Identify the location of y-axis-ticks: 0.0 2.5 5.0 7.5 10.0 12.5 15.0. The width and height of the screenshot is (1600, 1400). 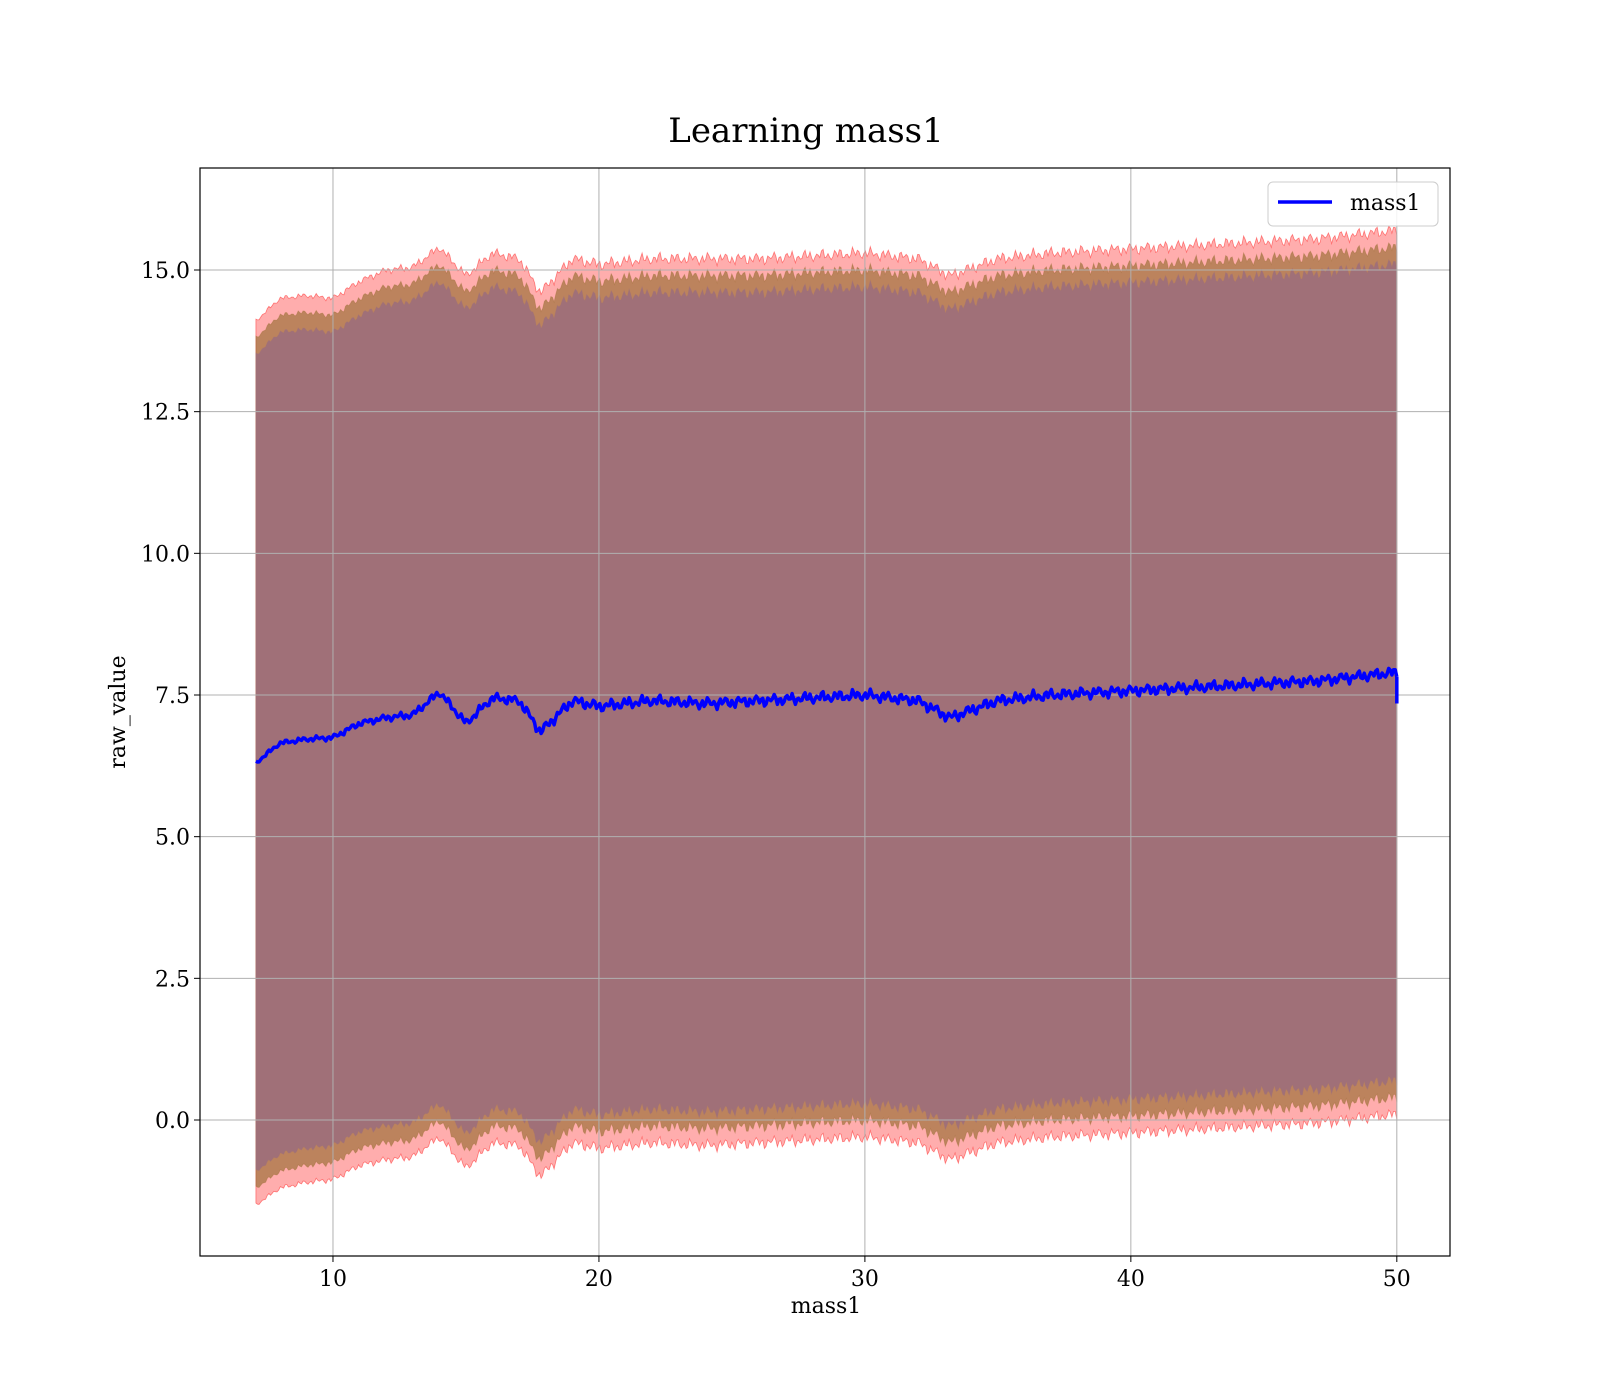
(170, 696).